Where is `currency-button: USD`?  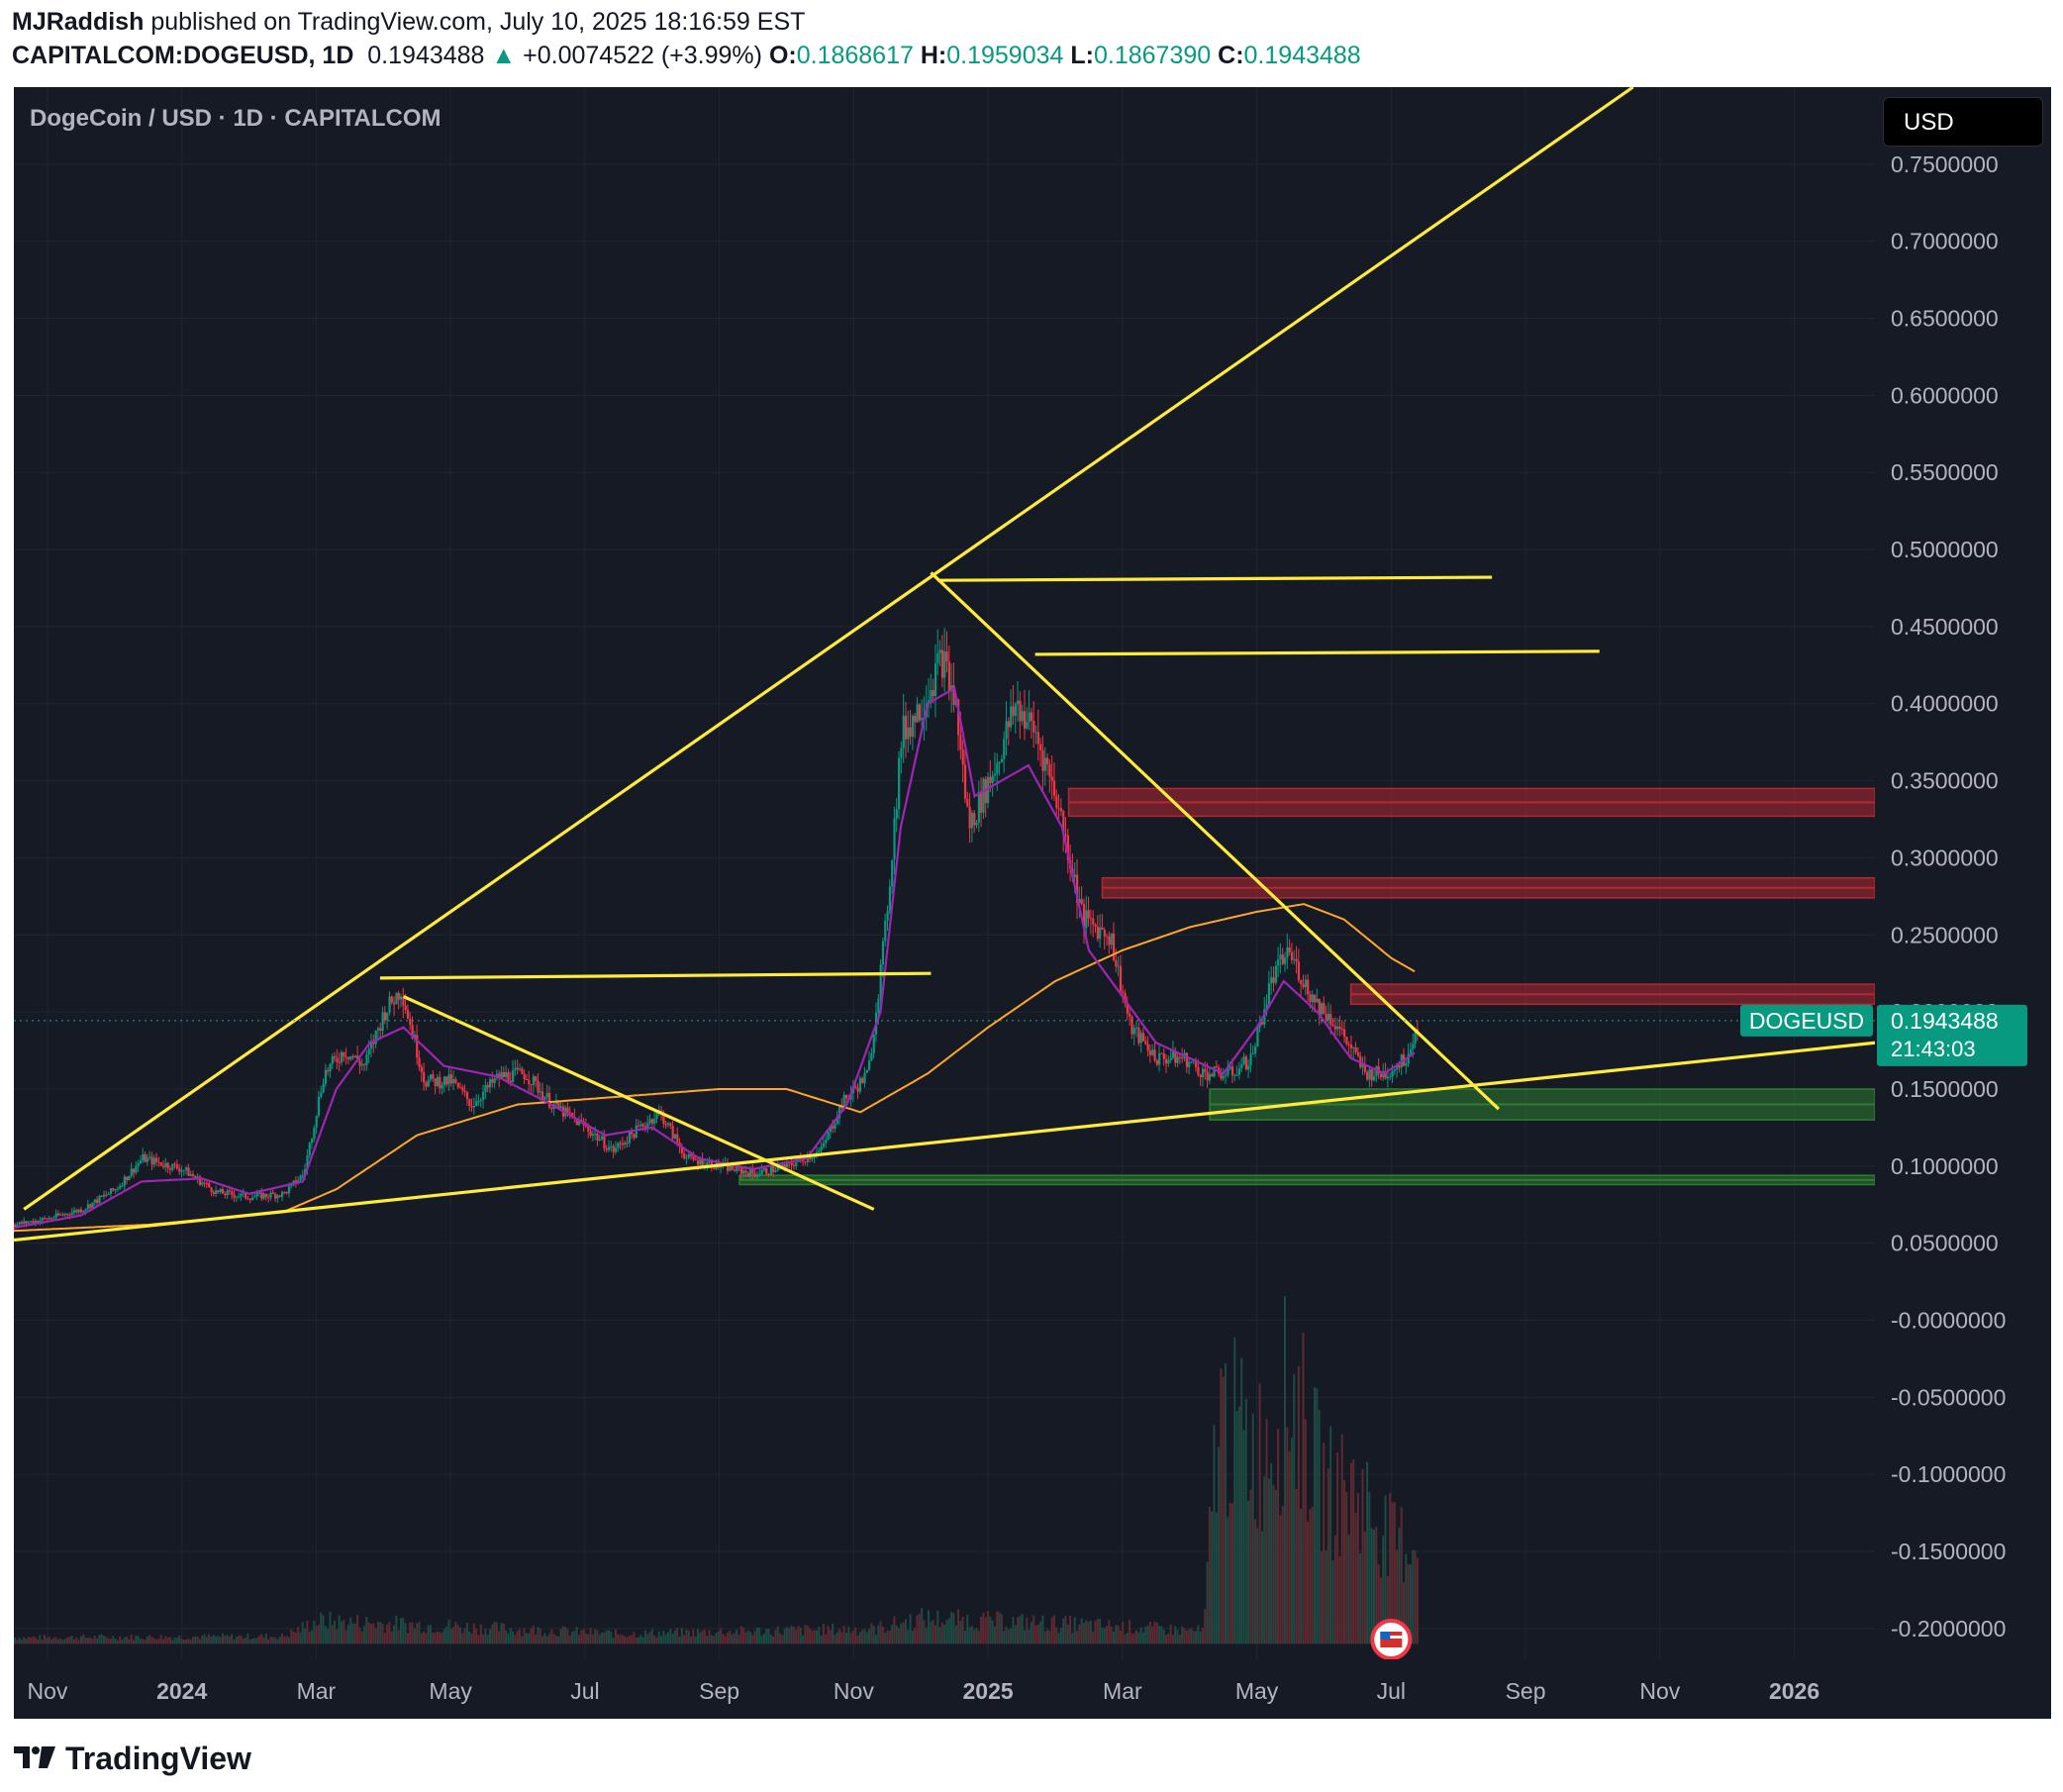 currency-button: USD is located at coordinates (1963, 122).